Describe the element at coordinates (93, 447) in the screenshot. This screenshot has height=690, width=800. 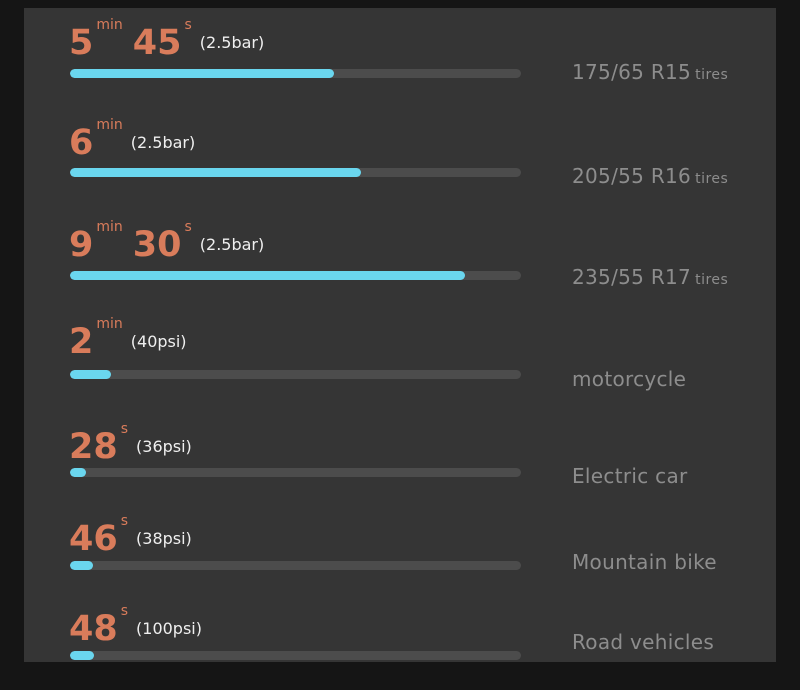
I see `time-value: 28` at that location.